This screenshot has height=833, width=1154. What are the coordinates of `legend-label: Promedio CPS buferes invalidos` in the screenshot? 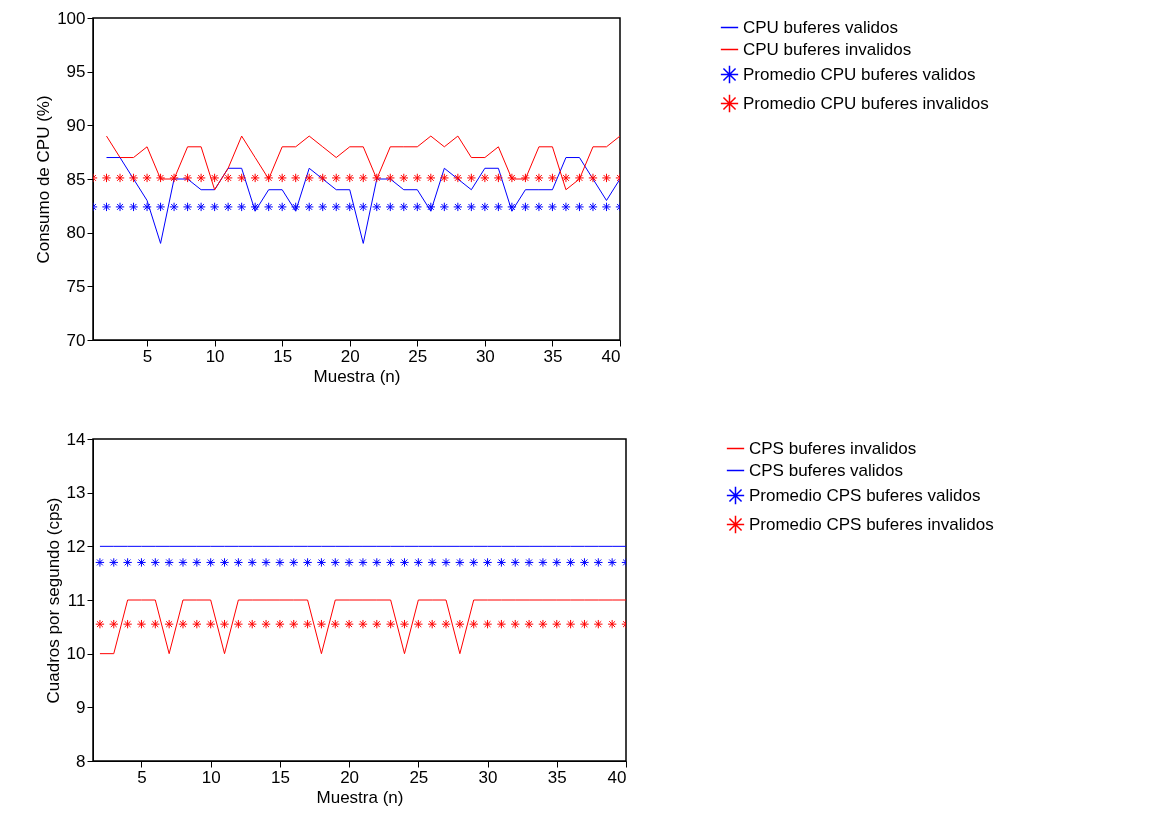 It's located at (871, 524).